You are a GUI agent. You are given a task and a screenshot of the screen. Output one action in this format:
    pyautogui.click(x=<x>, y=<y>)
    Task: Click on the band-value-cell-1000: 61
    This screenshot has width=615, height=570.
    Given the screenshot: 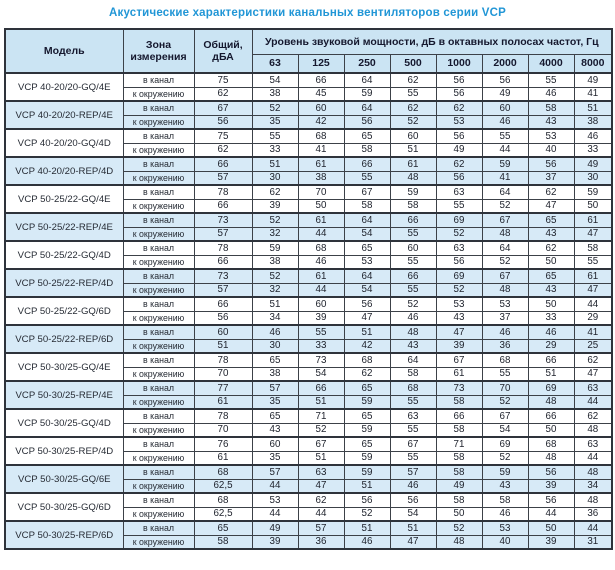 What is the action you would take?
    pyautogui.click(x=459, y=374)
    